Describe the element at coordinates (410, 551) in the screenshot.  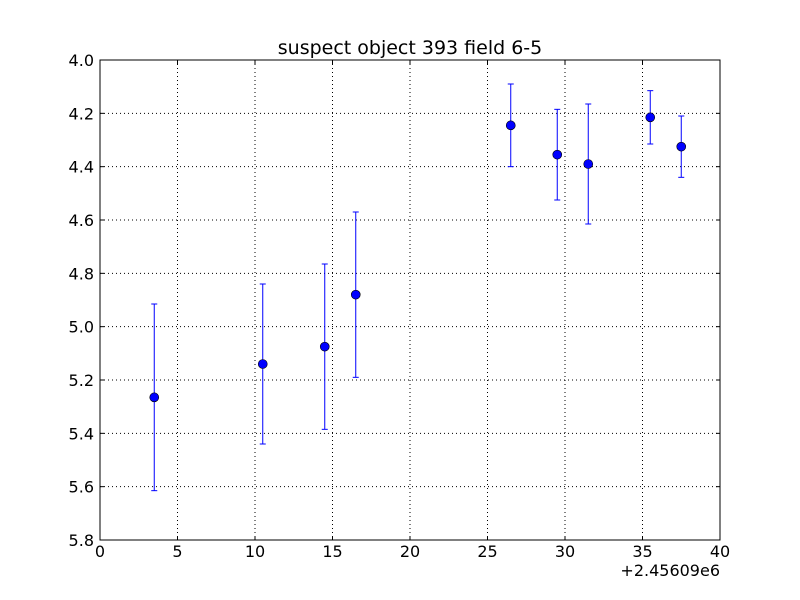
I see `x-tick-label: 20` at that location.